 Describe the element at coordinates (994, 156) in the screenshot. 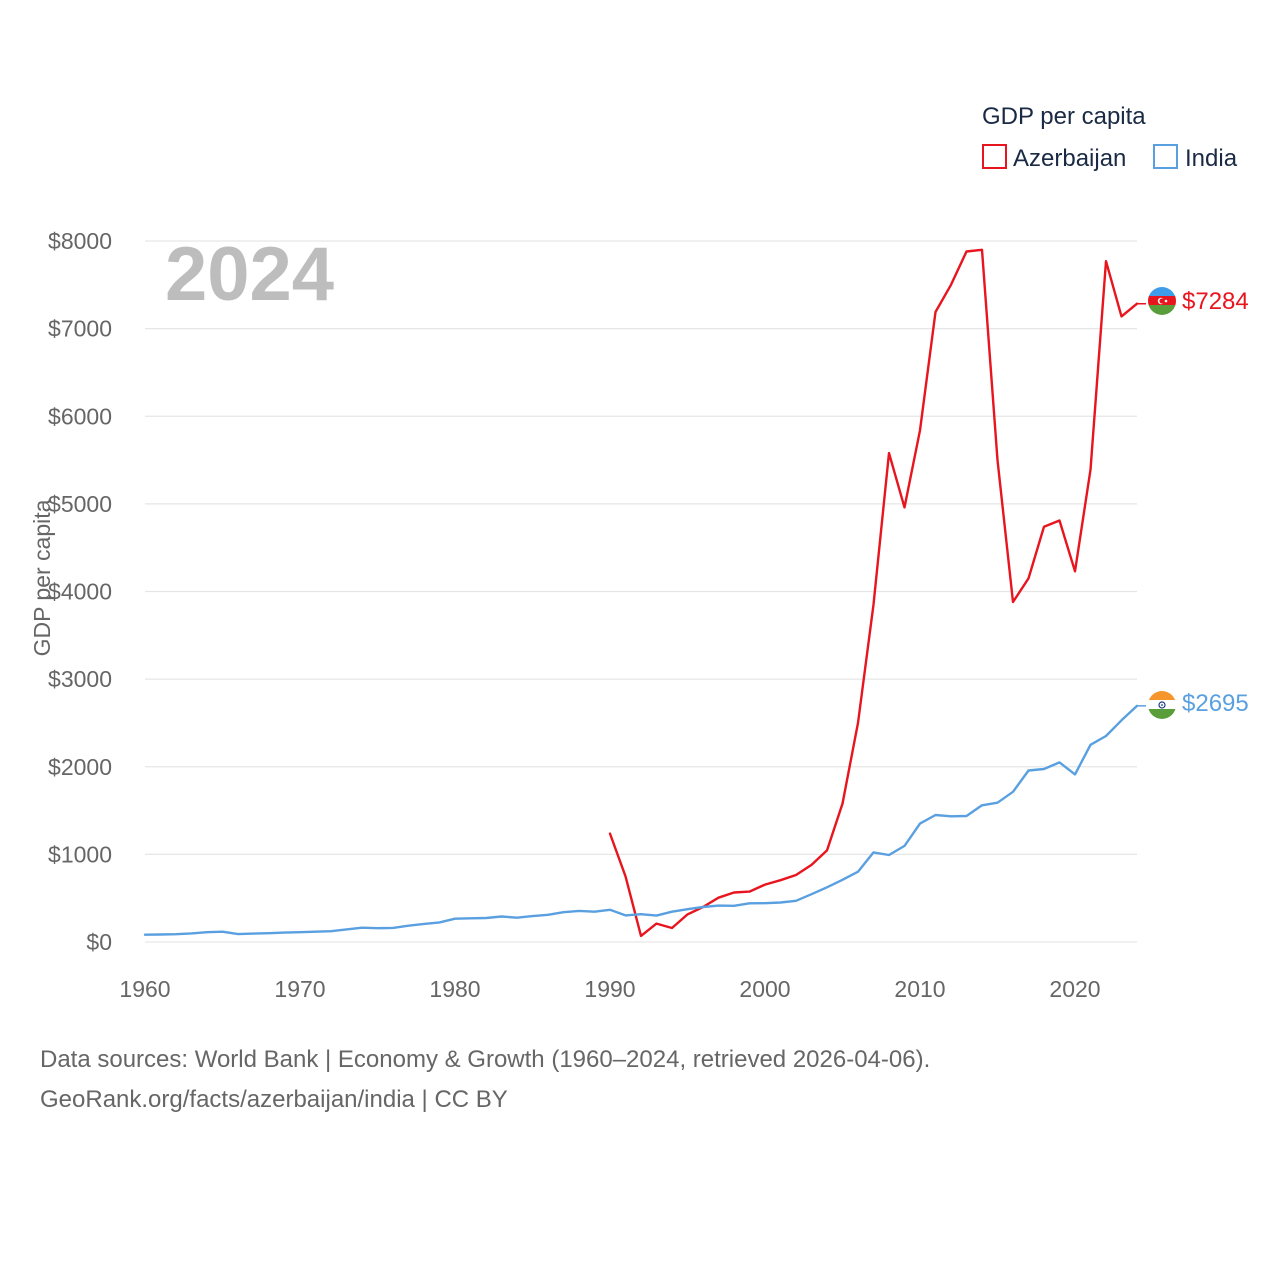

I see `legend-swatch-azerbaijan` at that location.